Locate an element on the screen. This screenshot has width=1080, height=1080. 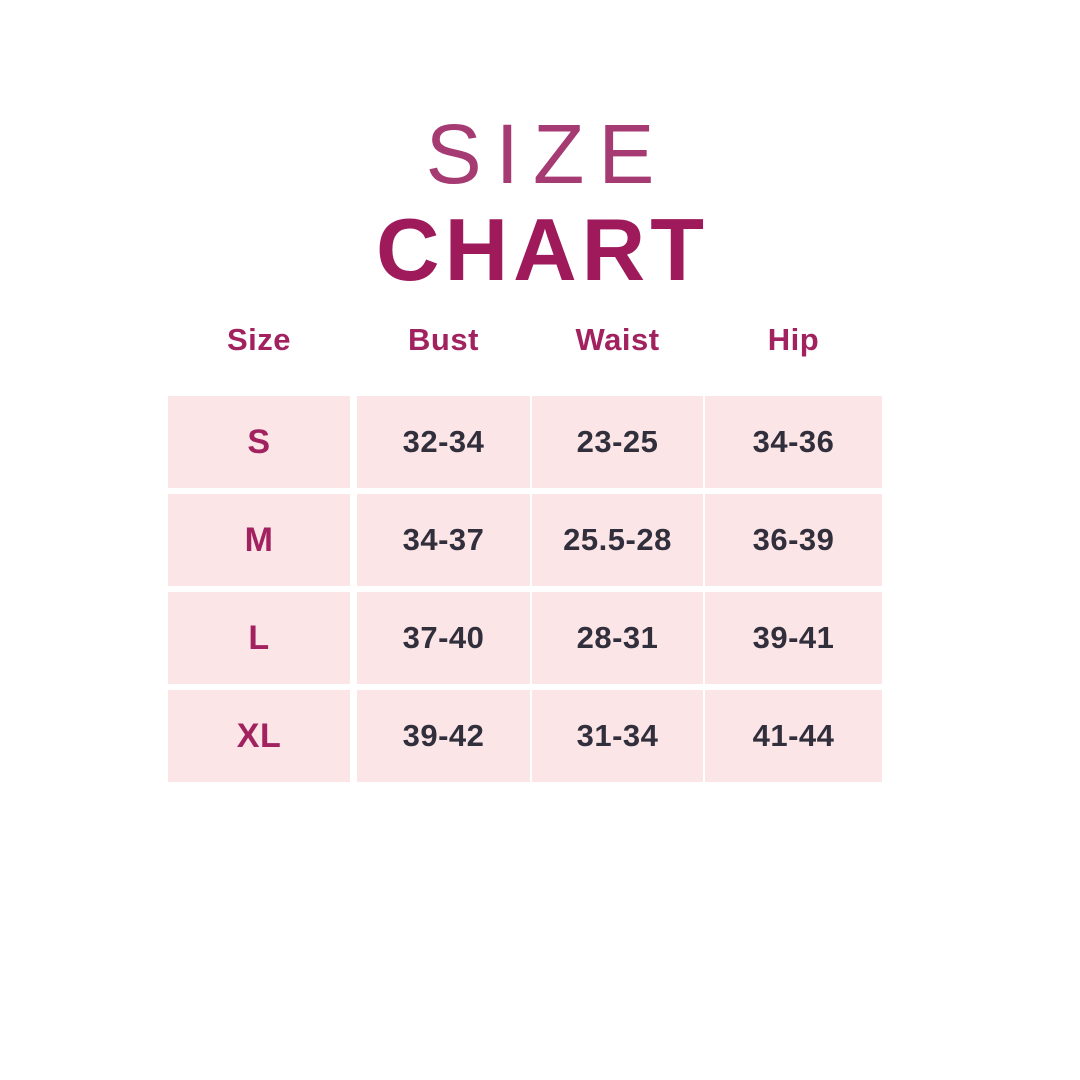
waist-value: 23-25 is located at coordinates (617, 442).